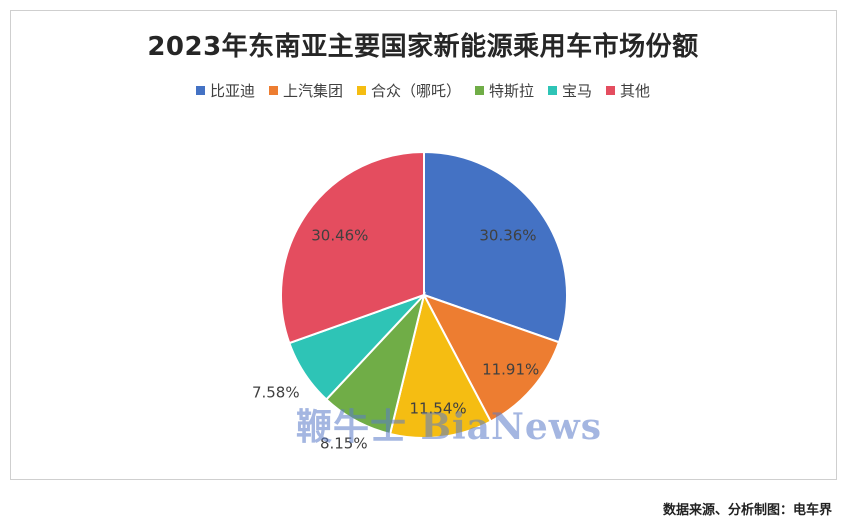  I want to click on slice-saic, so click(491, 358).